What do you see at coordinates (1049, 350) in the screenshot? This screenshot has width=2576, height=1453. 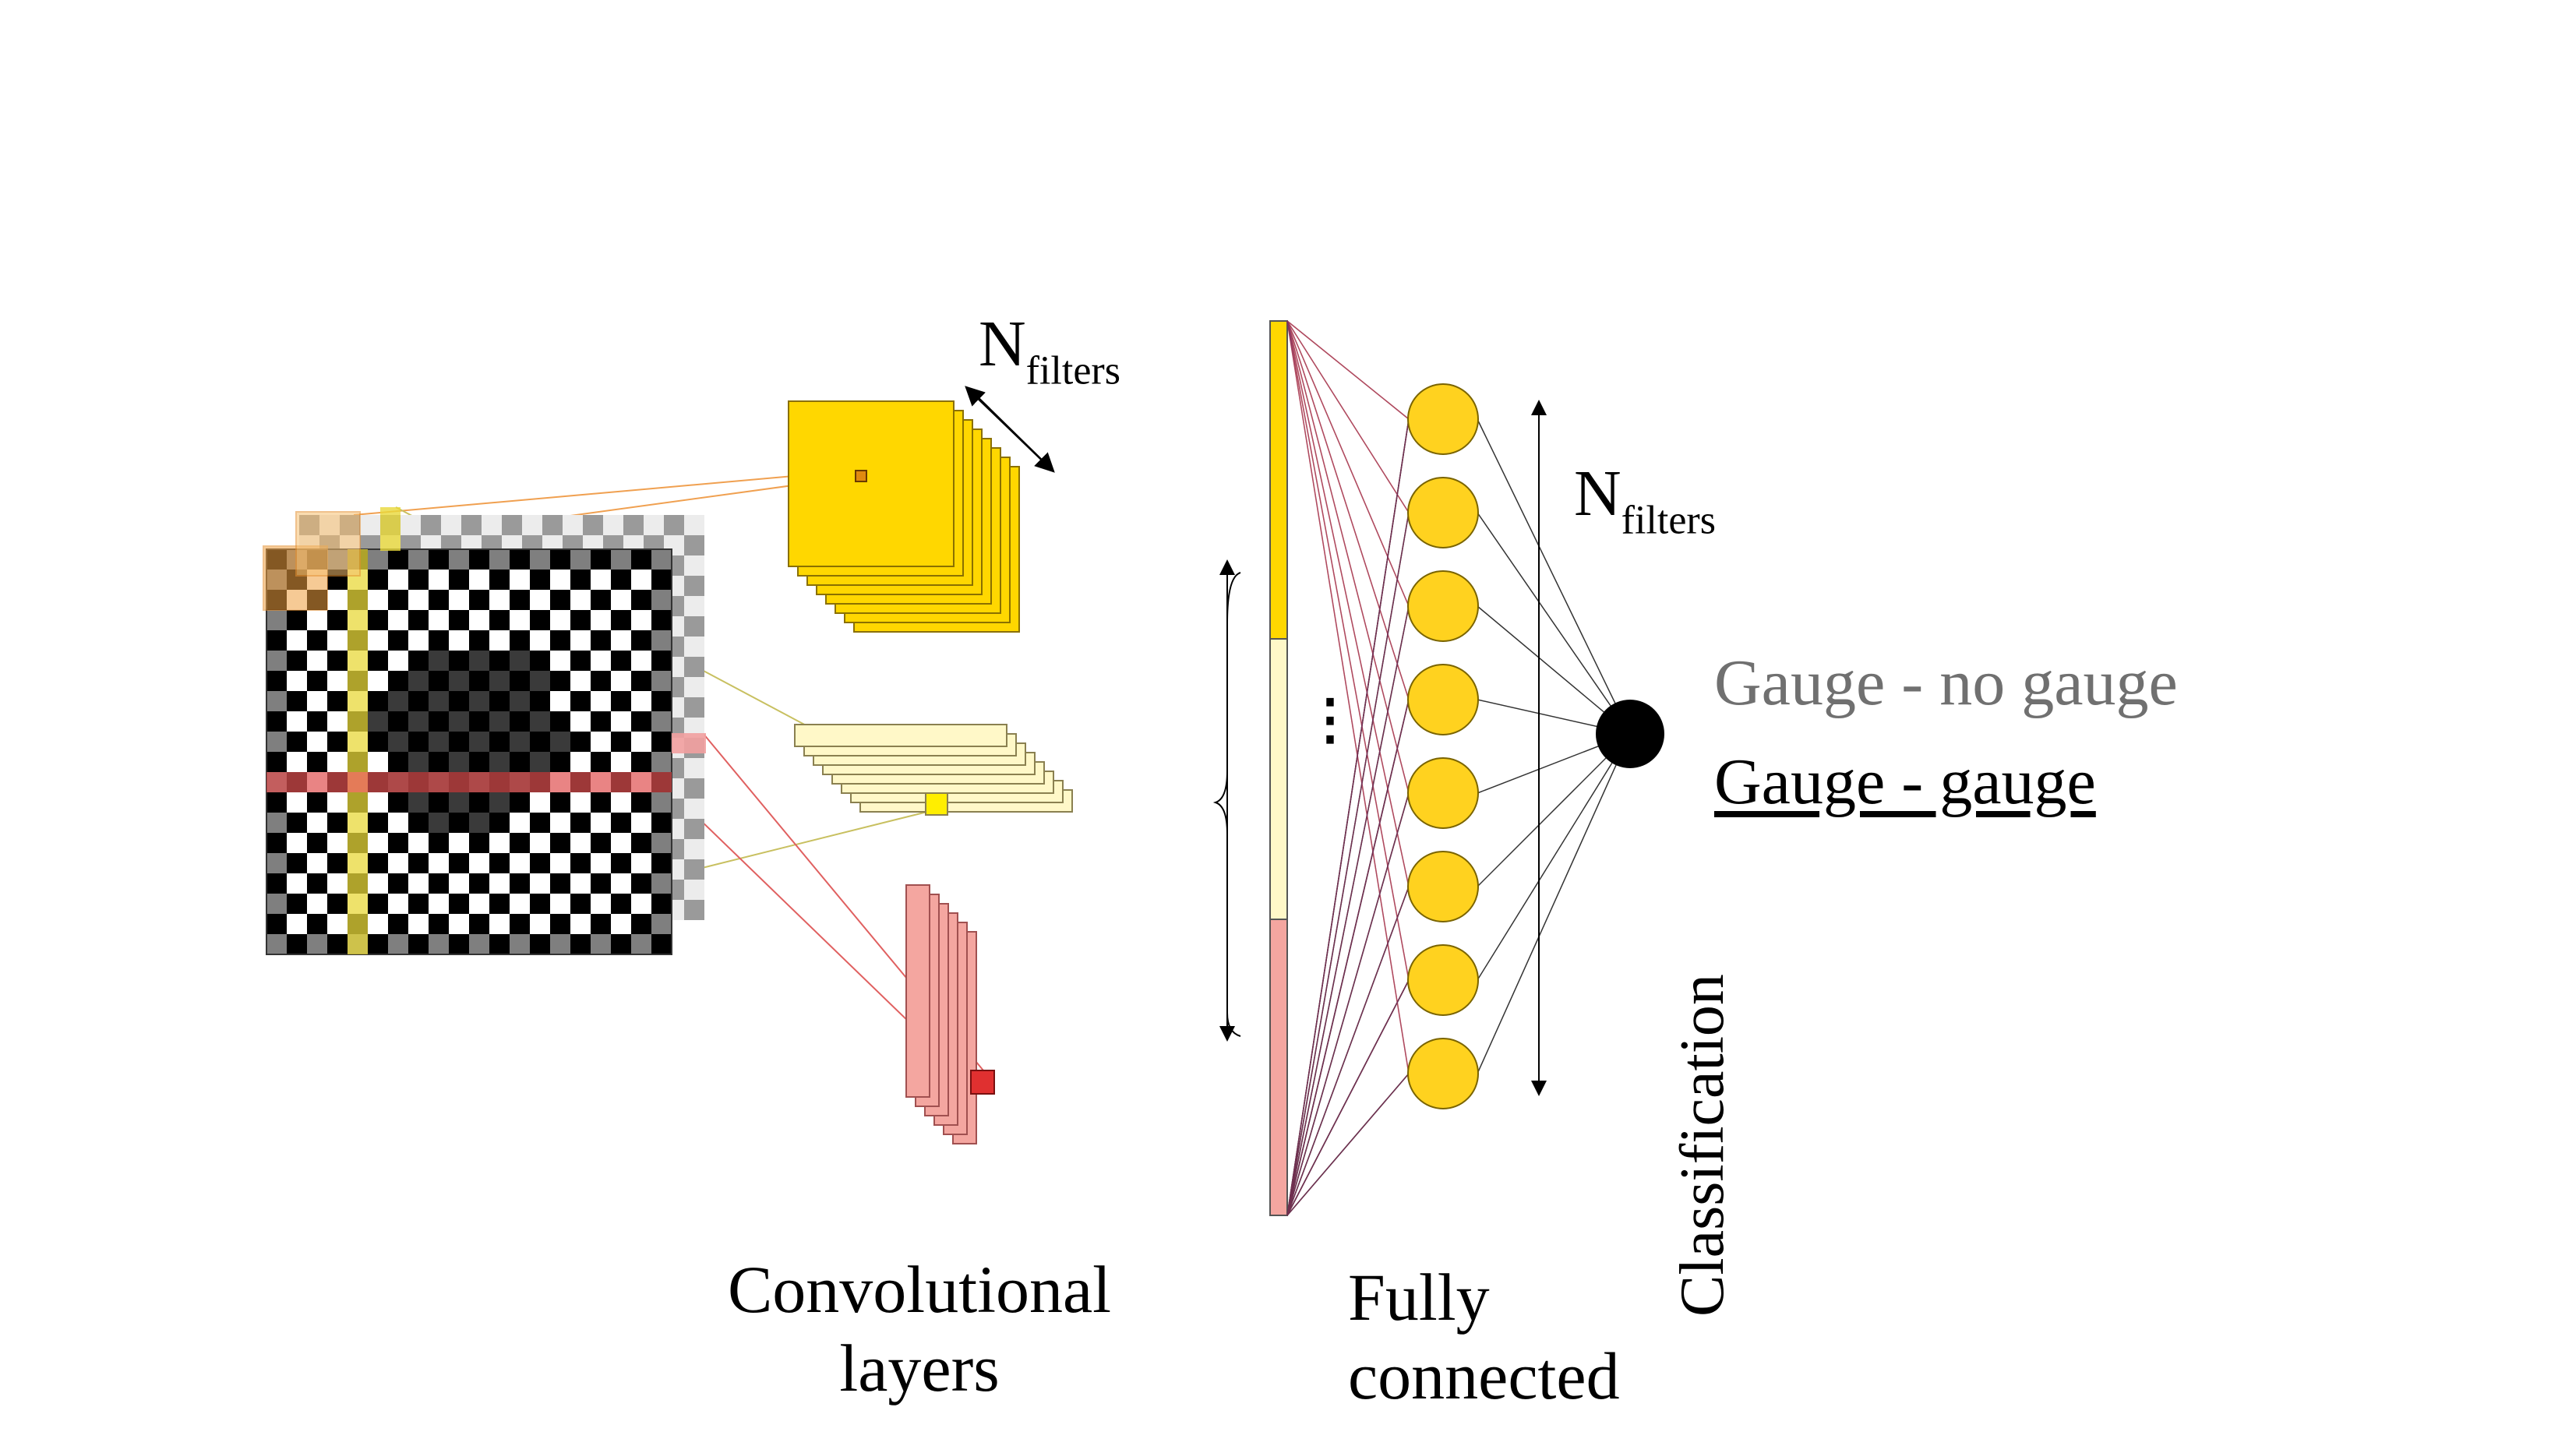 I see `n-filters-label-top: Nfilters` at bounding box center [1049, 350].